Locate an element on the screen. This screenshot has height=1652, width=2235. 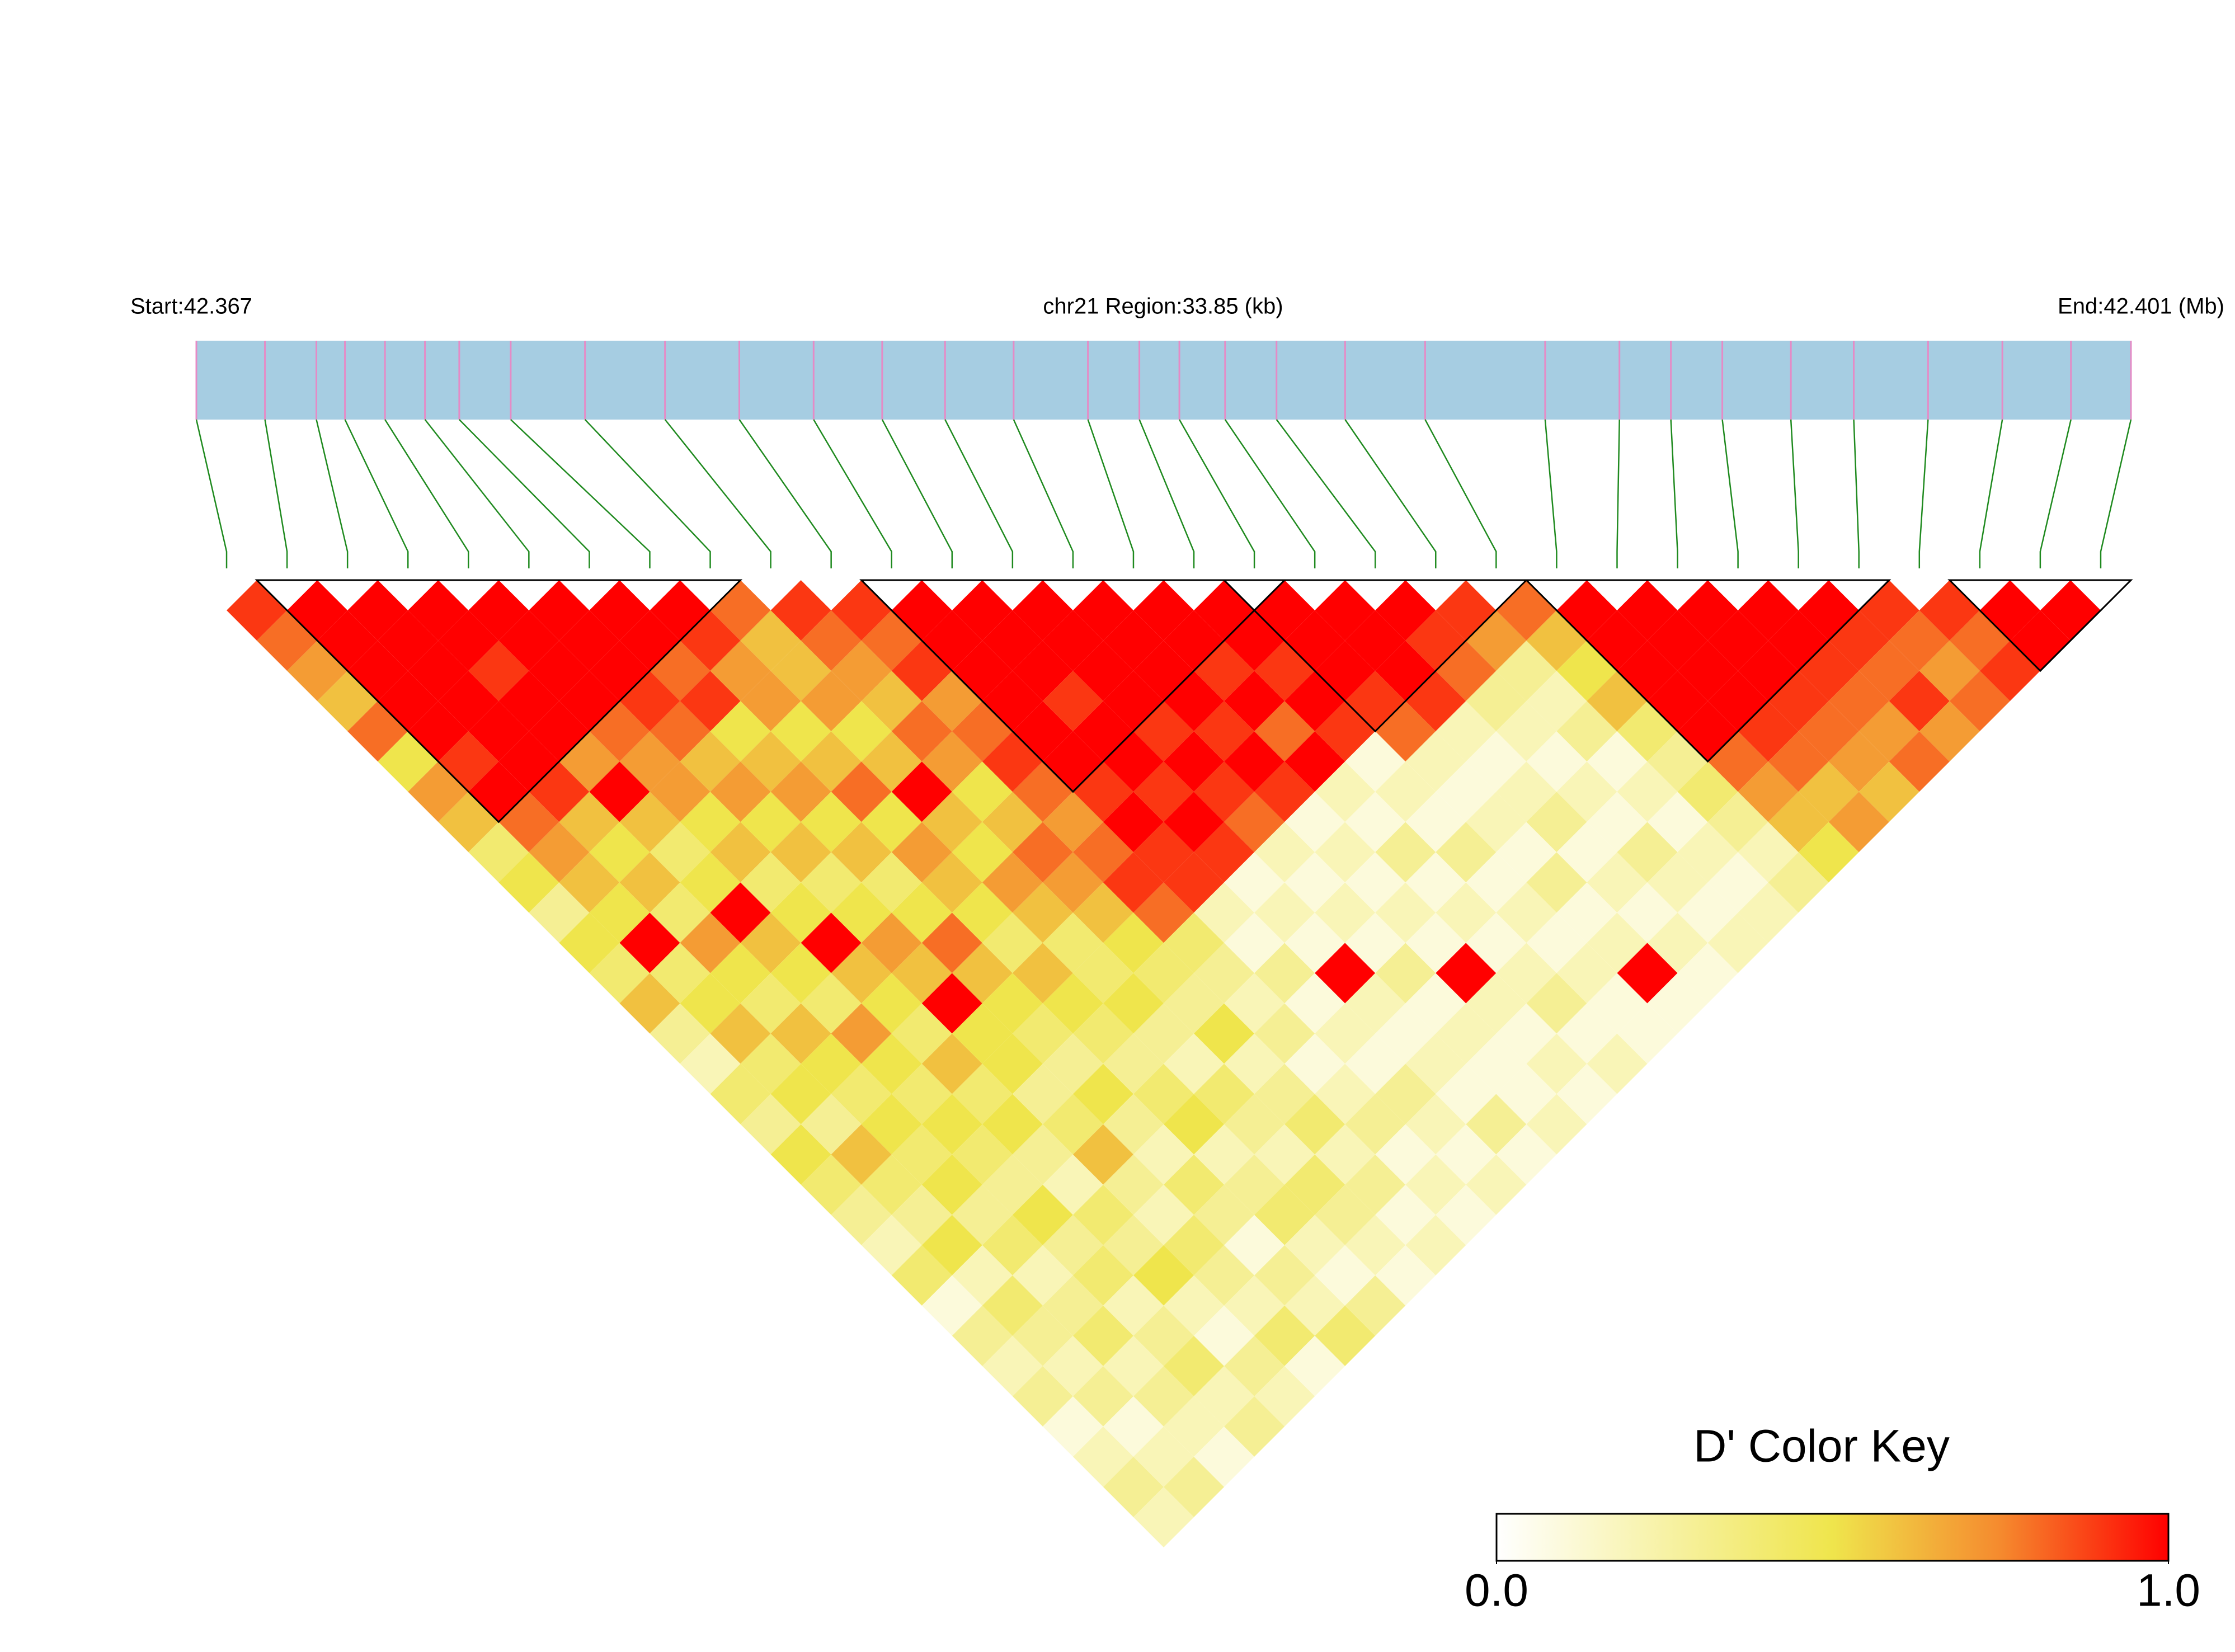
region-label: chr21 Region:33.85 (kb) is located at coordinates (1163, 306).